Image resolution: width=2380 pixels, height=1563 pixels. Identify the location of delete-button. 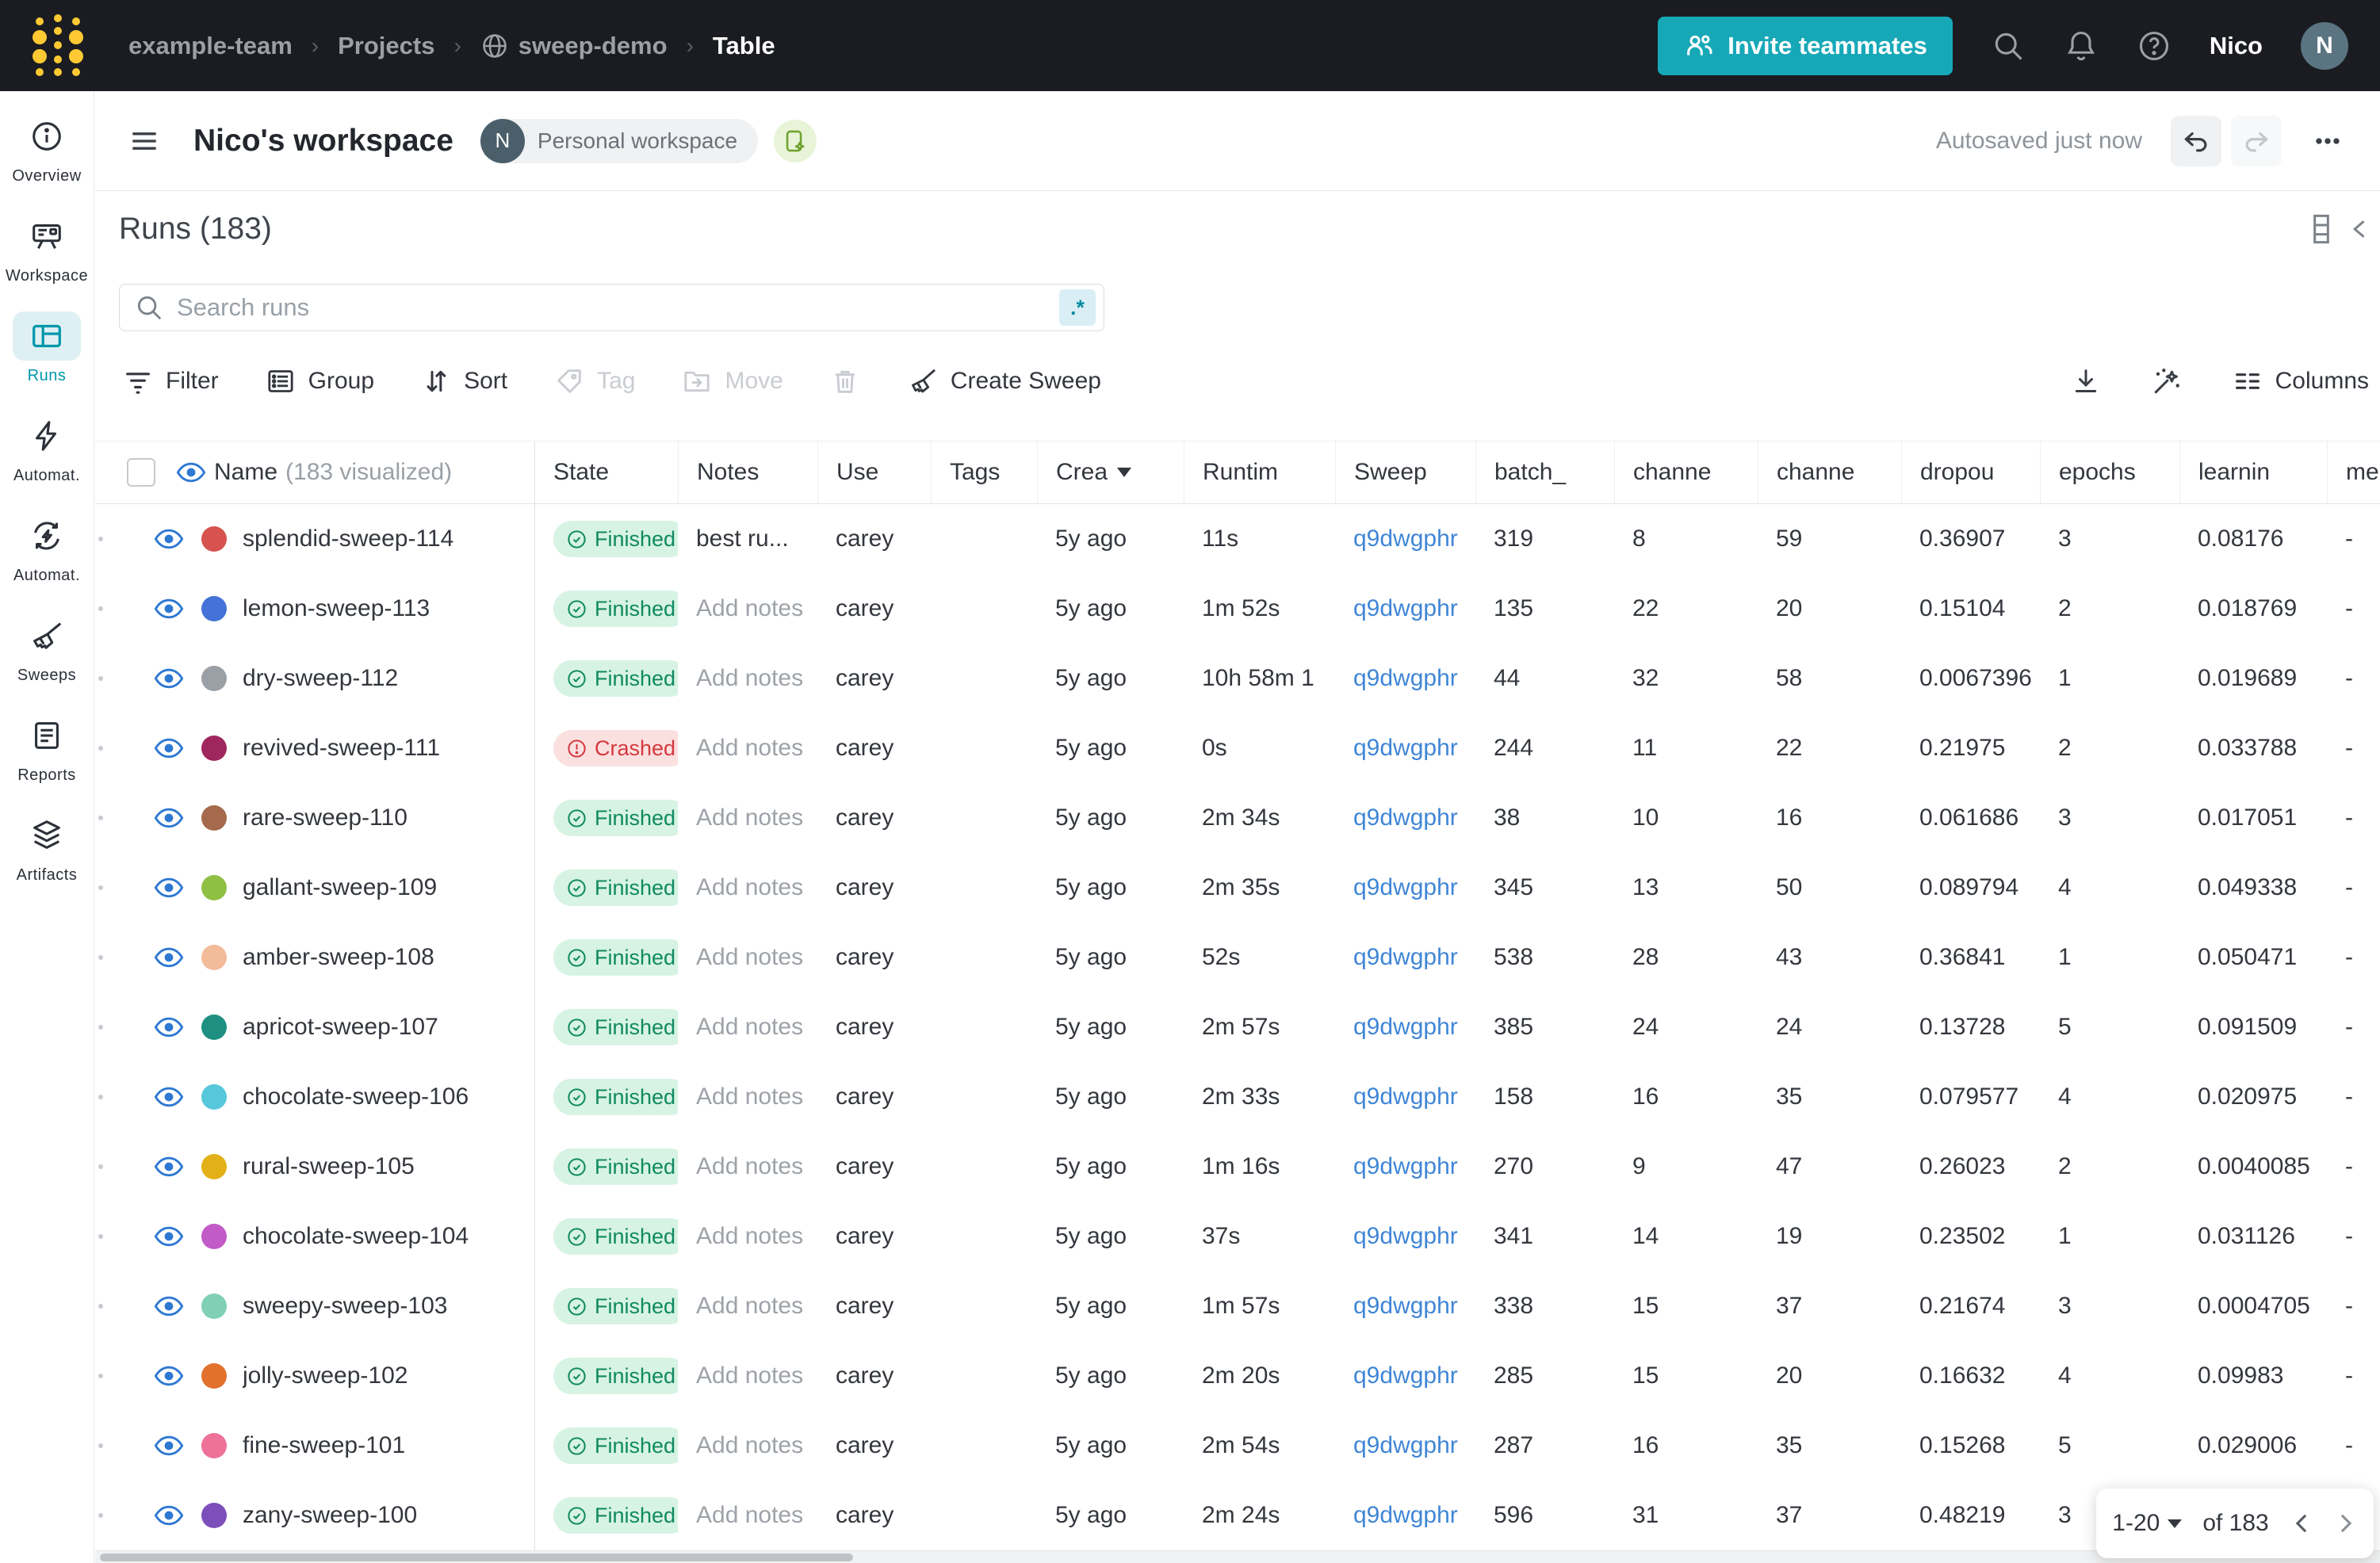
(845, 381).